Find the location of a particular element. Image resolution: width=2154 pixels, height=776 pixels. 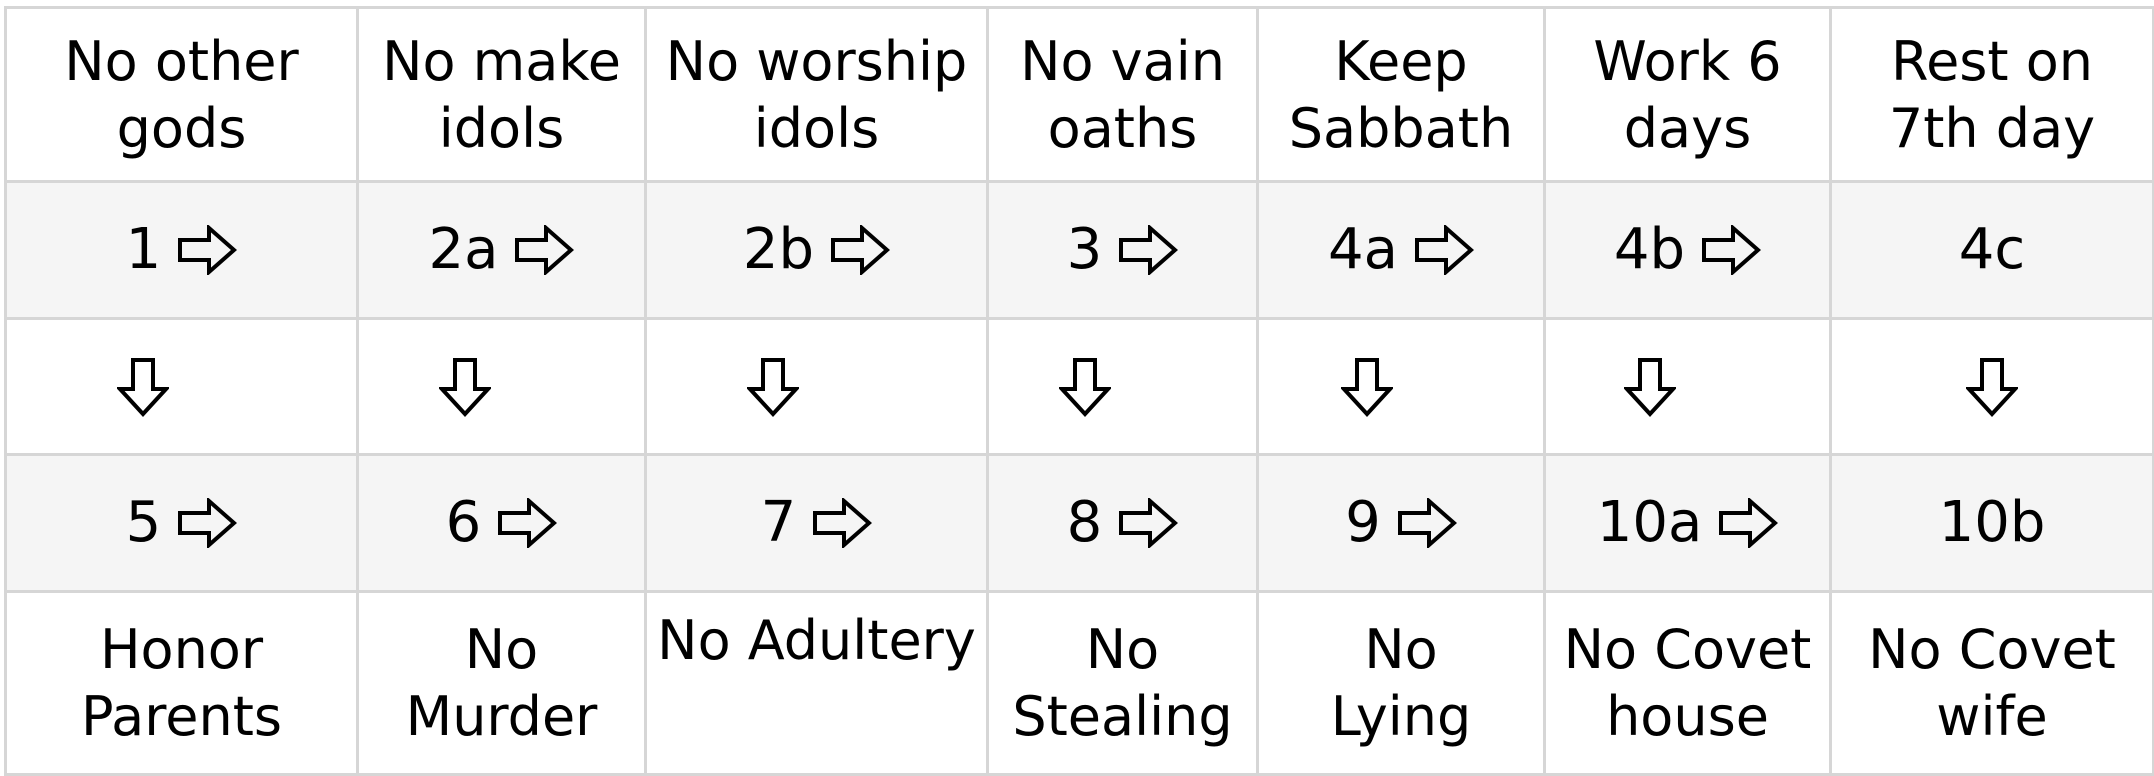

bottom-number-cell: 10a is located at coordinates (1687, 523).